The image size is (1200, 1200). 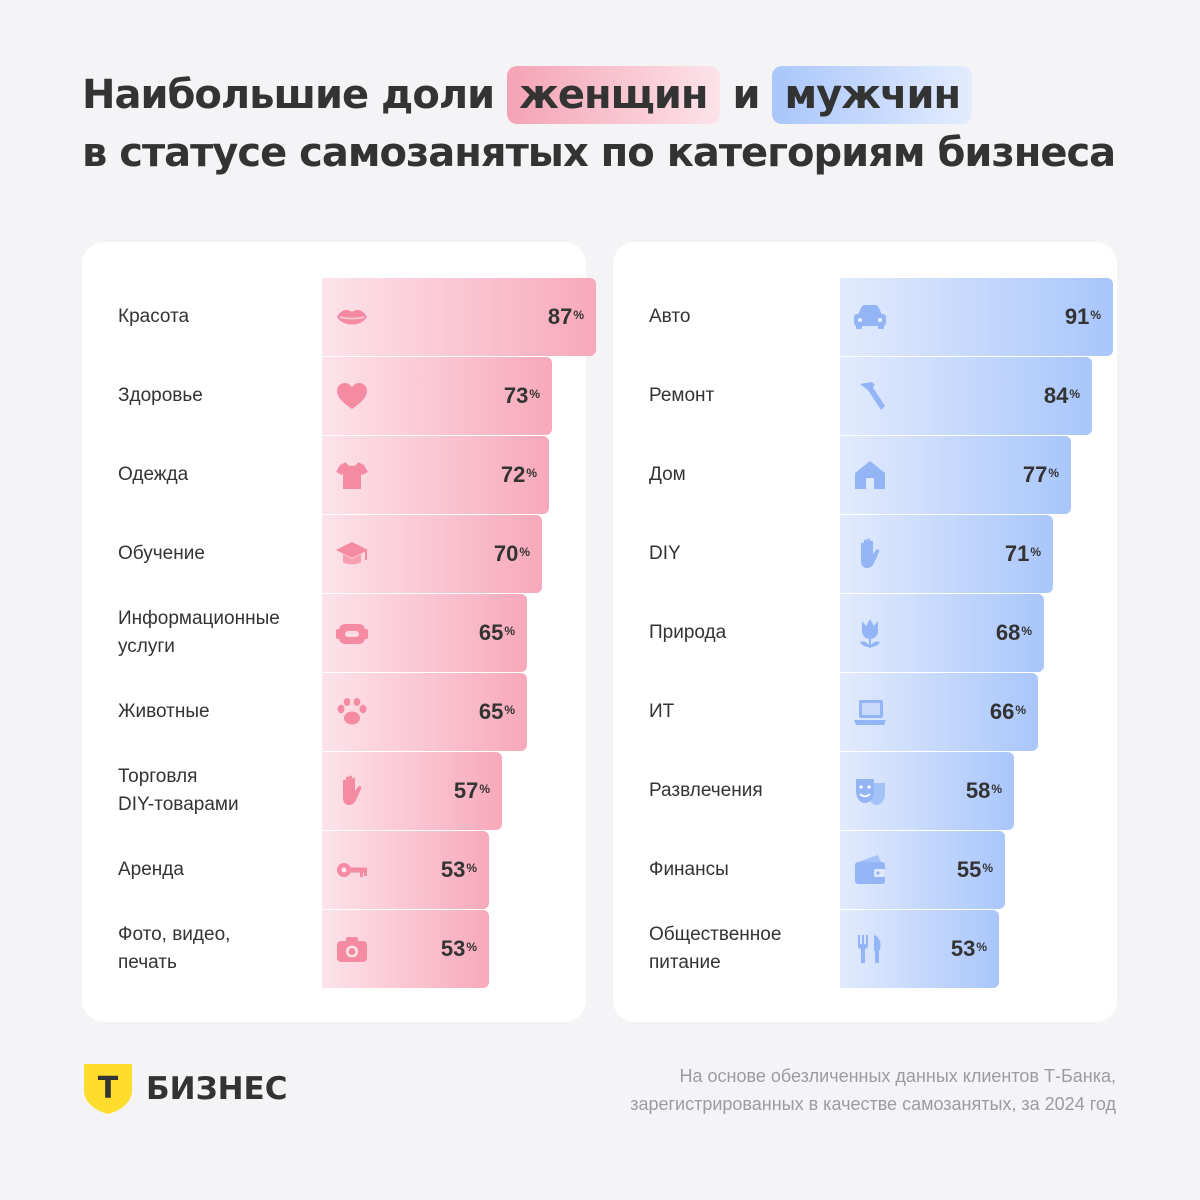 I want to click on bar-value-number: 72, so click(x=513, y=474).